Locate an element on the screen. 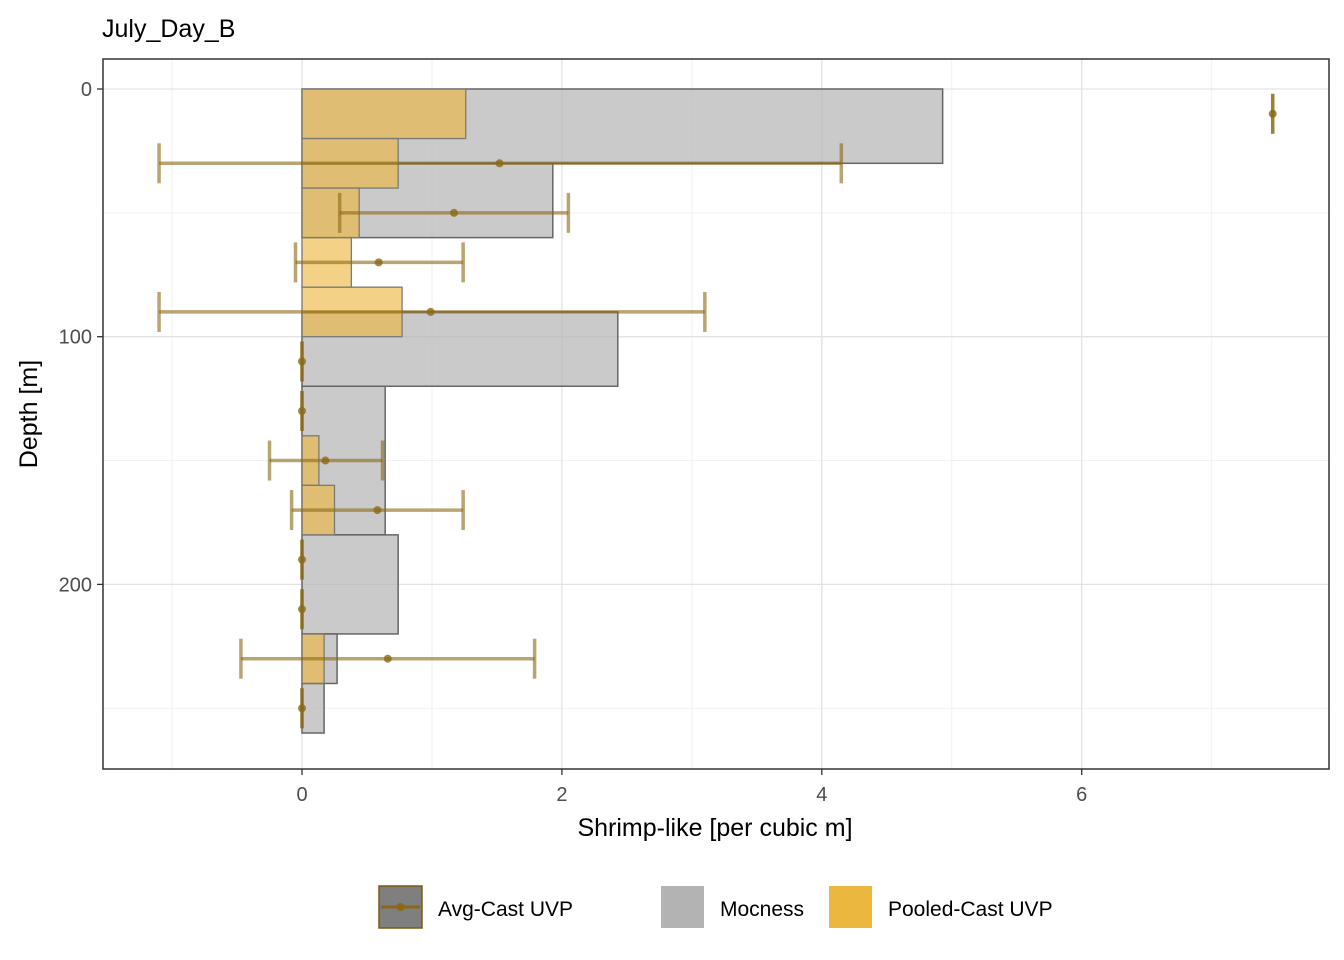 This screenshot has width=1344, height=960. x-tick-label: 0 is located at coordinates (301, 795).